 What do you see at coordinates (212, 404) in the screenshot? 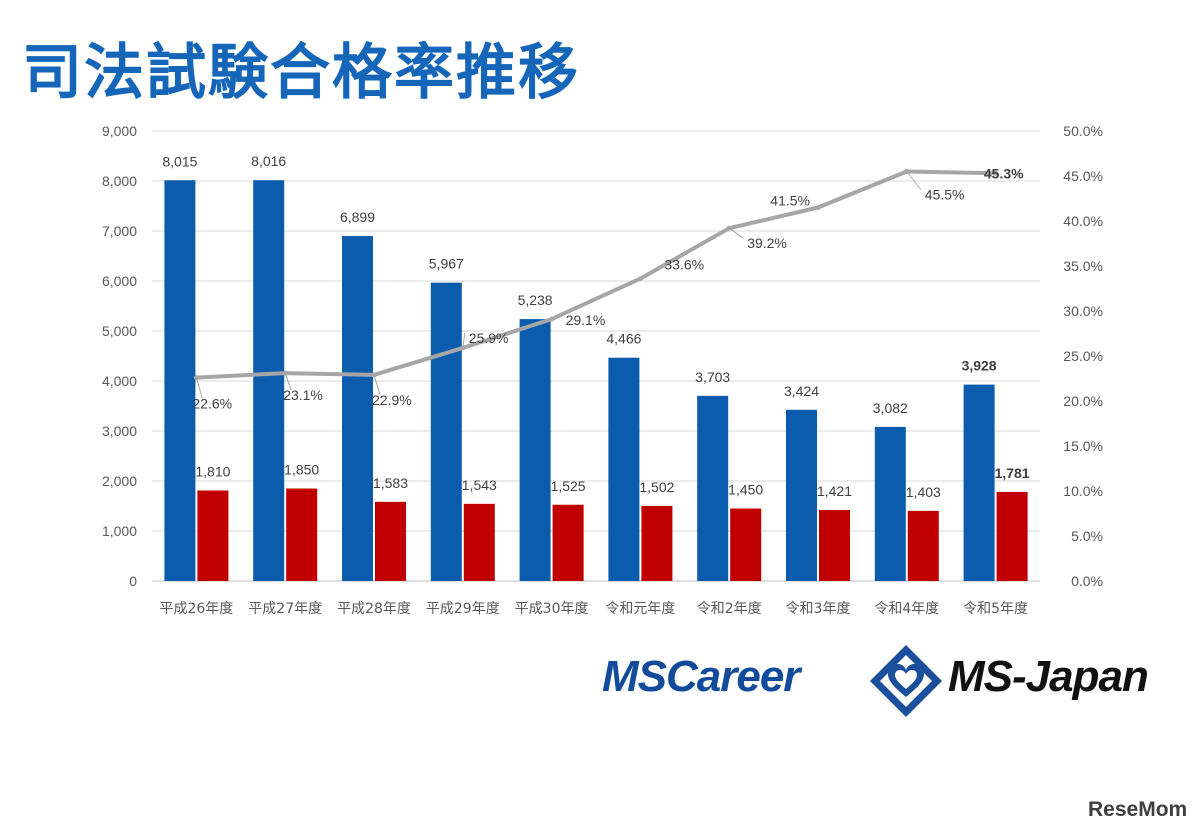
I see `pass-rate-label: 22.6%` at bounding box center [212, 404].